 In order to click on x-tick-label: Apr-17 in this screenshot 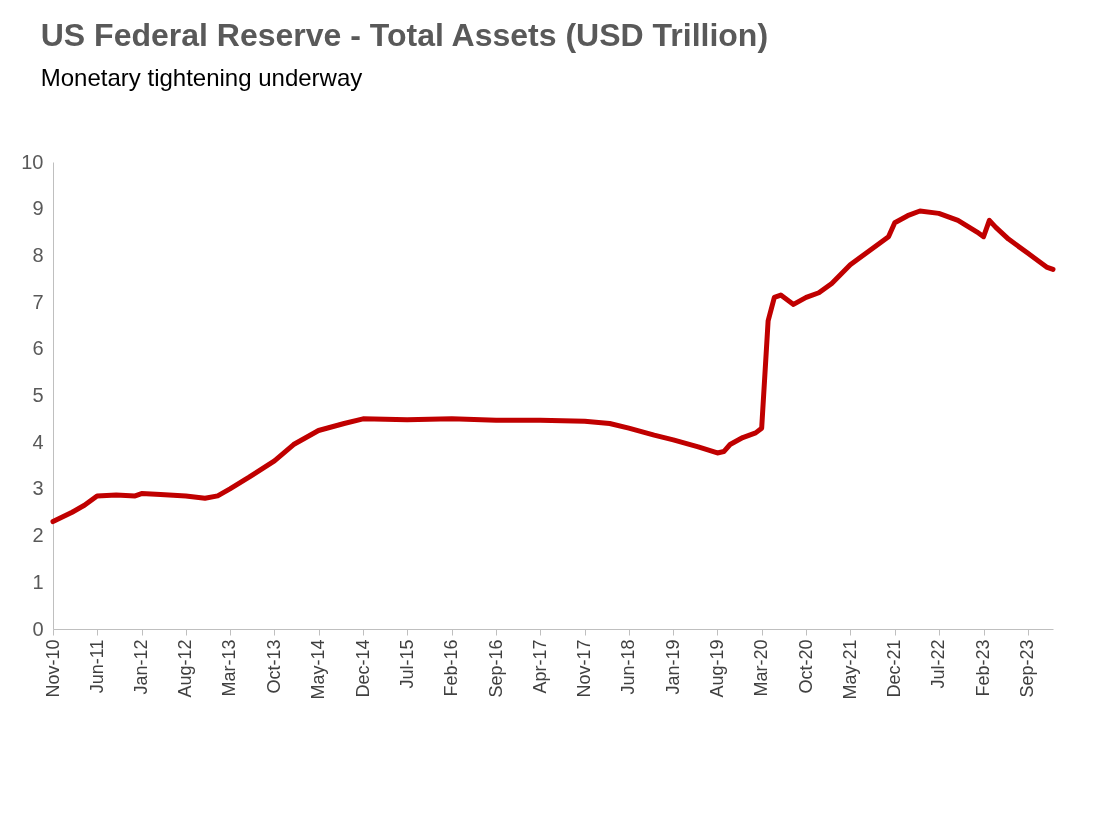, I will do `click(539, 666)`.